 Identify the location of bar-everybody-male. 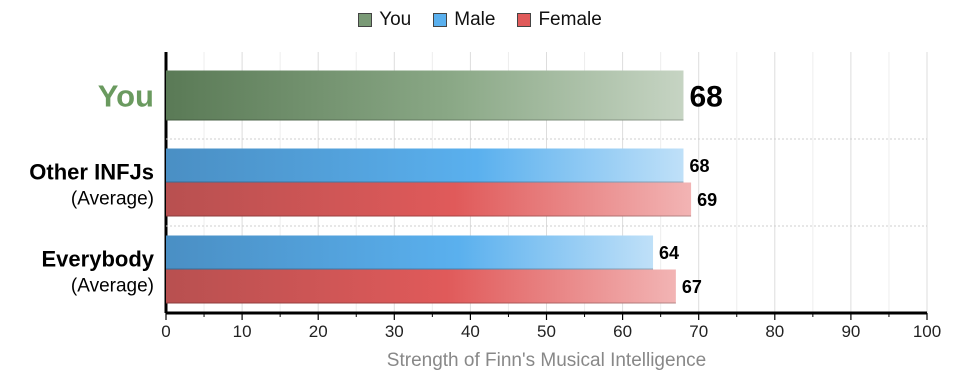
(410, 252).